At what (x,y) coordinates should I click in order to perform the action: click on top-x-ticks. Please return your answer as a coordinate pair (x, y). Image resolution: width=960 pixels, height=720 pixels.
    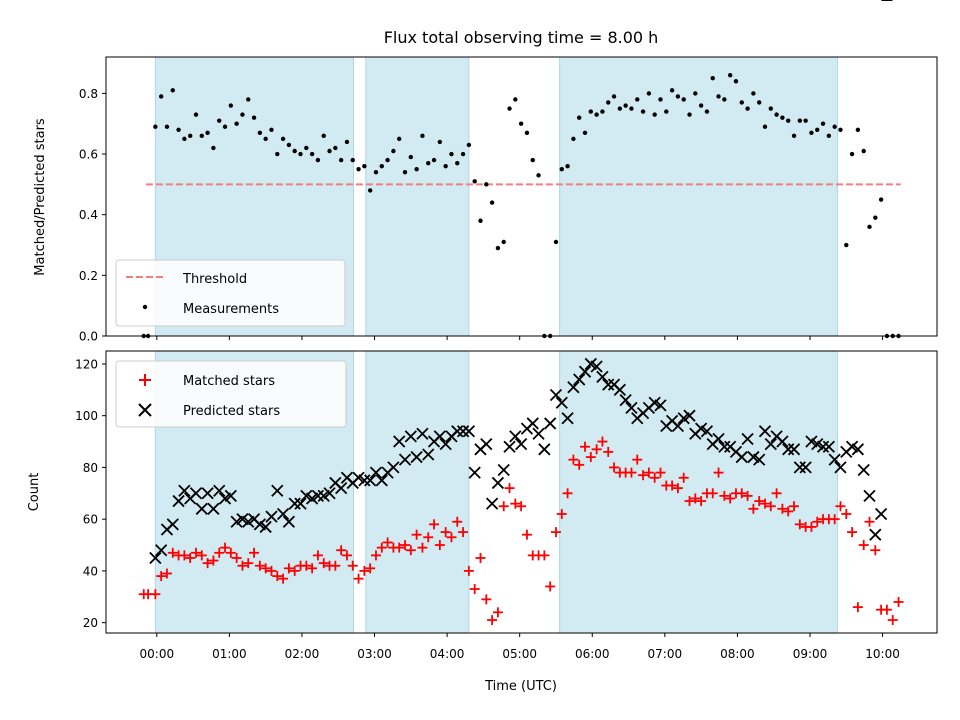
    Looking at the image, I should click on (520, 338).